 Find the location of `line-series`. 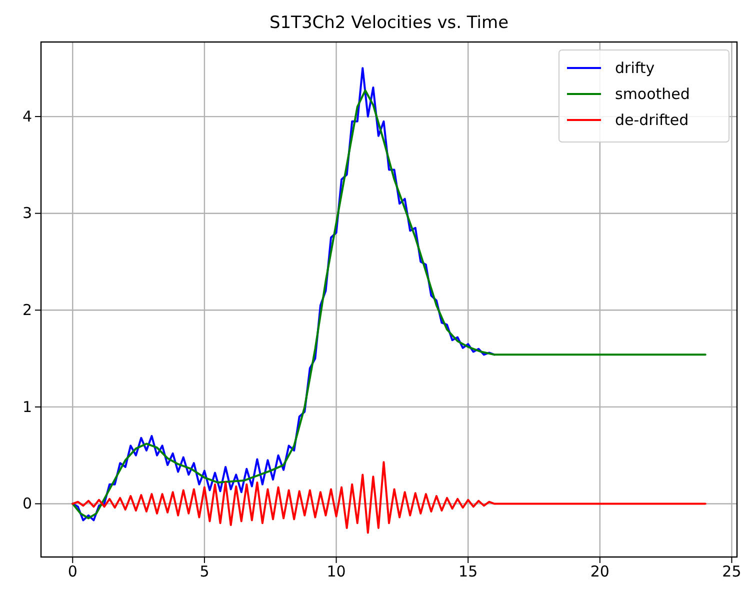

line-series is located at coordinates (389, 497).